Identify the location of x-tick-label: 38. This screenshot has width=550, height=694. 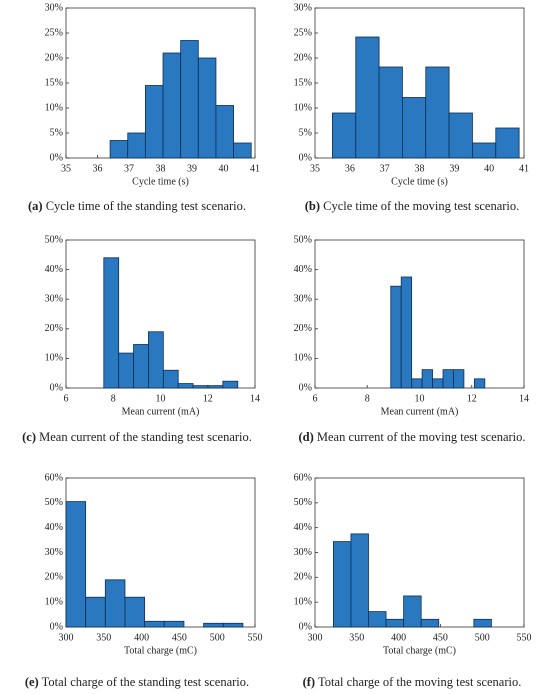
(420, 168).